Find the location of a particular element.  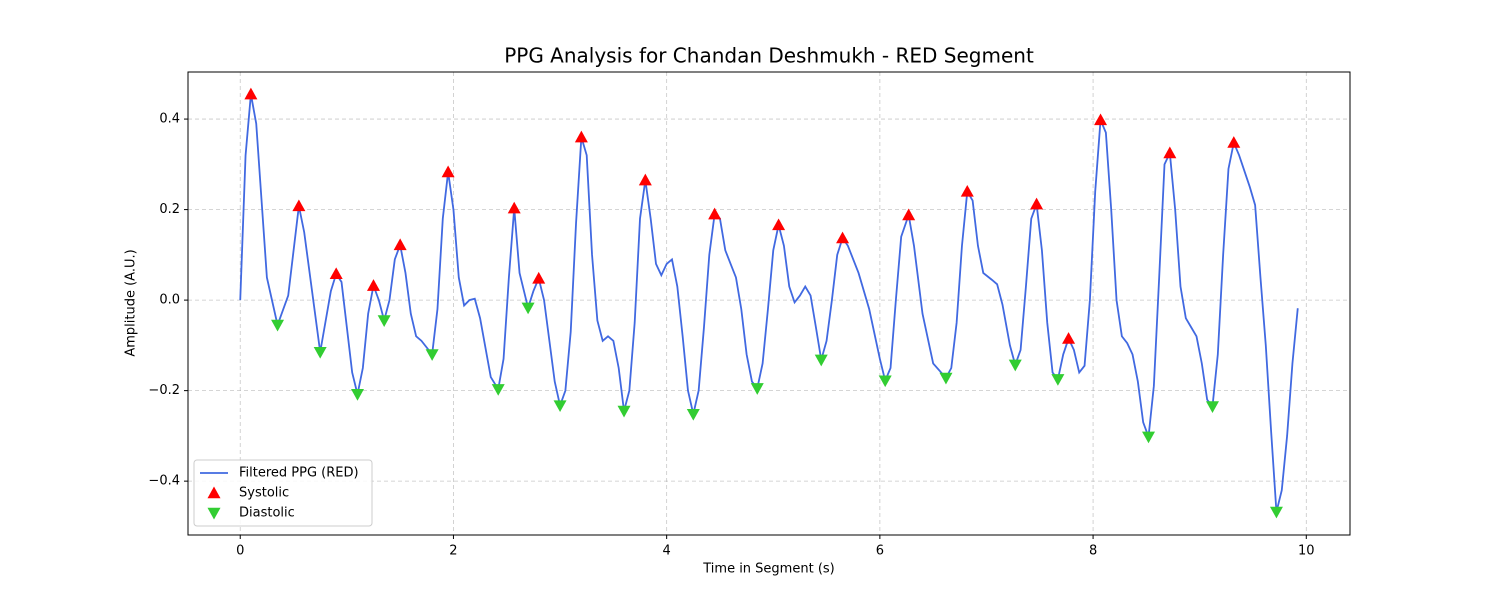

x-tick-label: 0 is located at coordinates (240, 551).